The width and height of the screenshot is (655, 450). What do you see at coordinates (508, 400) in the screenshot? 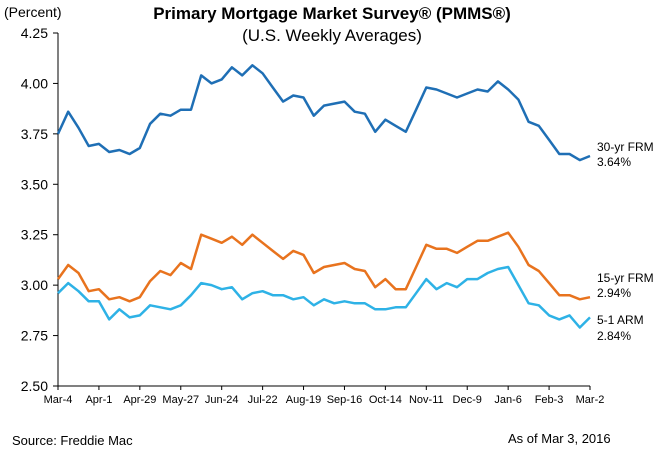
I see `x-tick-label: Jan-6` at bounding box center [508, 400].